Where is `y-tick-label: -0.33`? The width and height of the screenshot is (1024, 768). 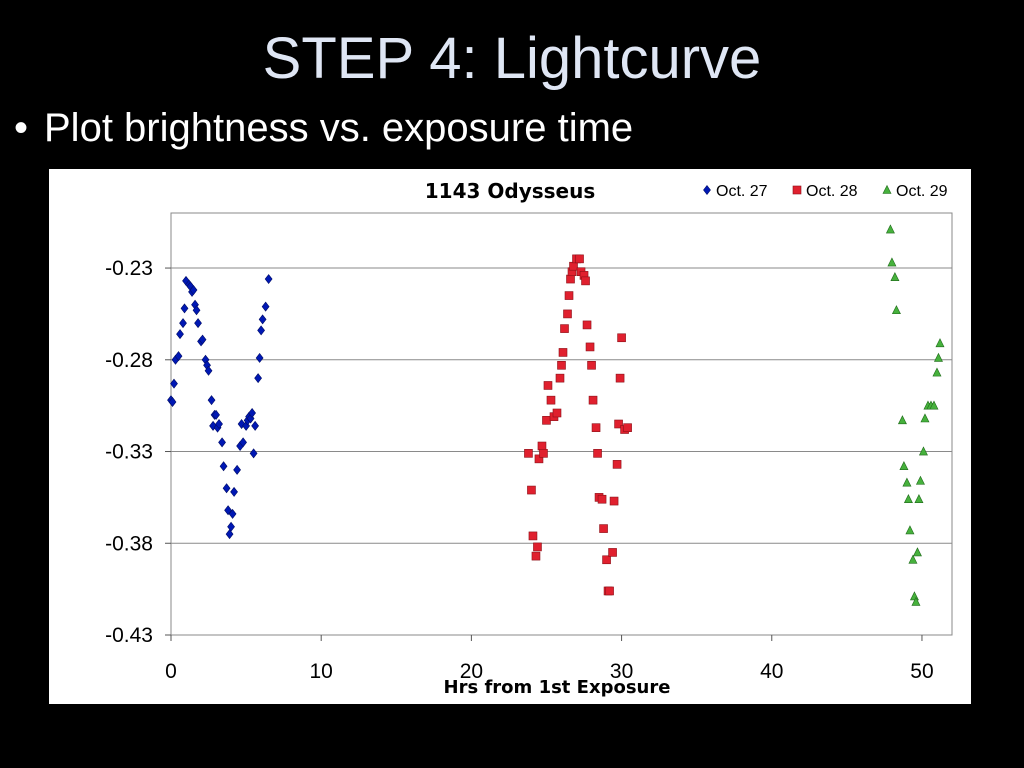
y-tick-label: -0.33 is located at coordinates (129, 452).